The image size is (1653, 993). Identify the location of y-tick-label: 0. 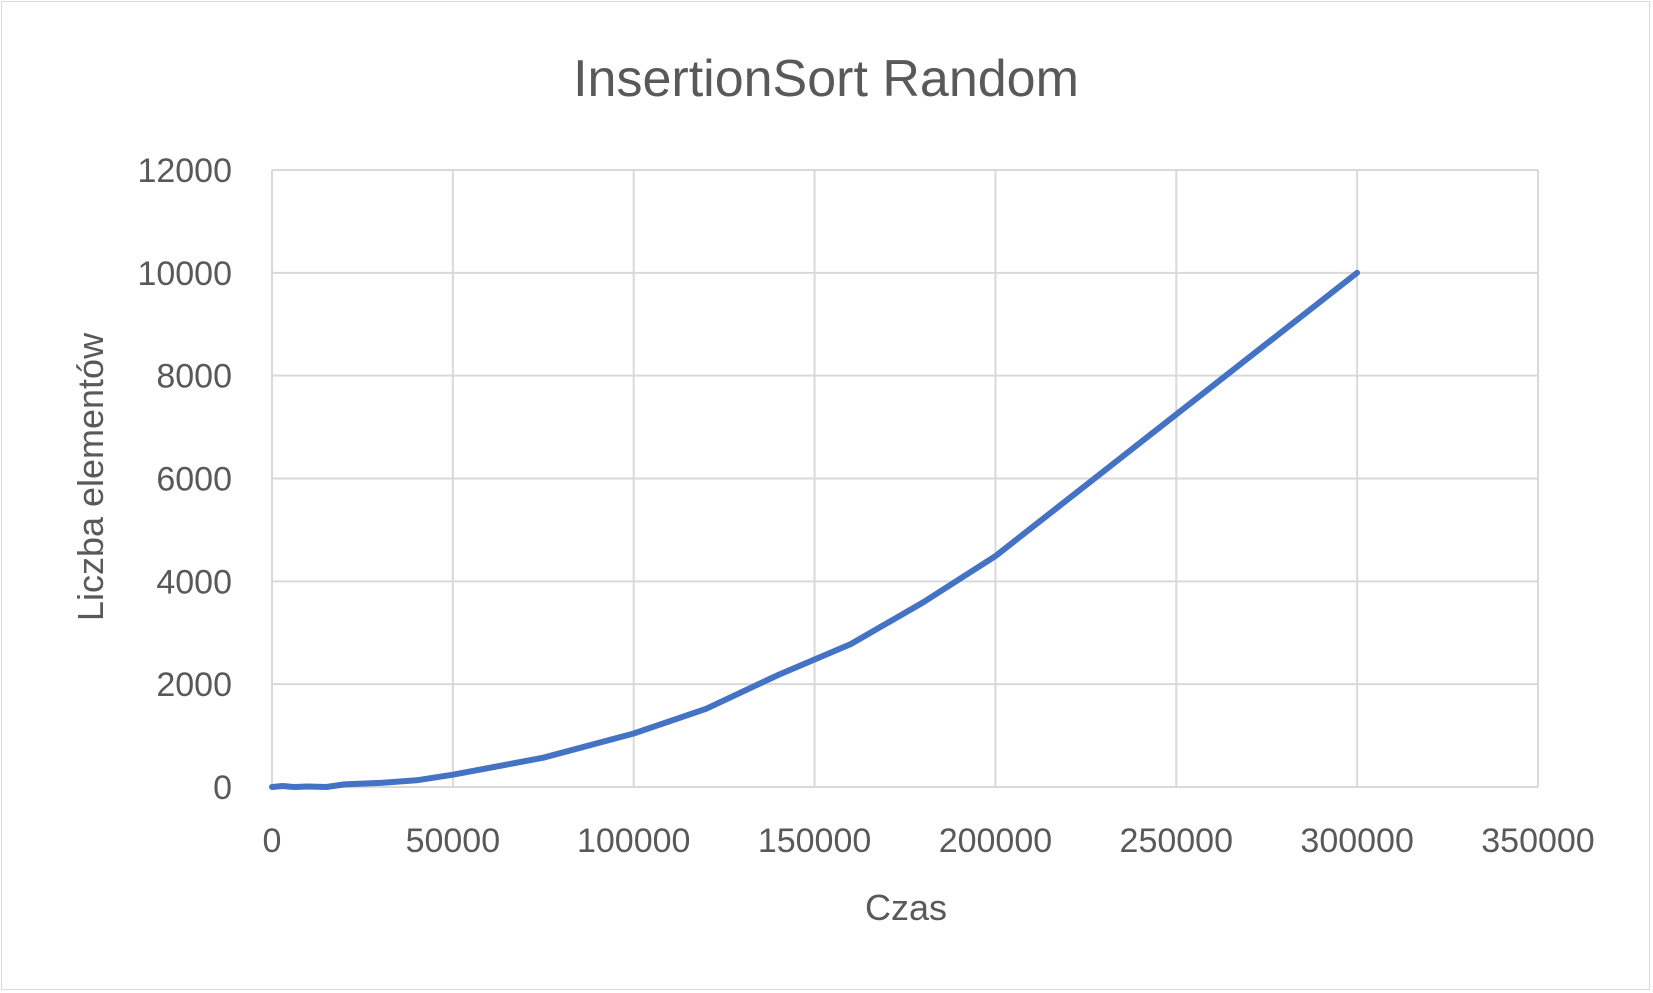
(222, 788).